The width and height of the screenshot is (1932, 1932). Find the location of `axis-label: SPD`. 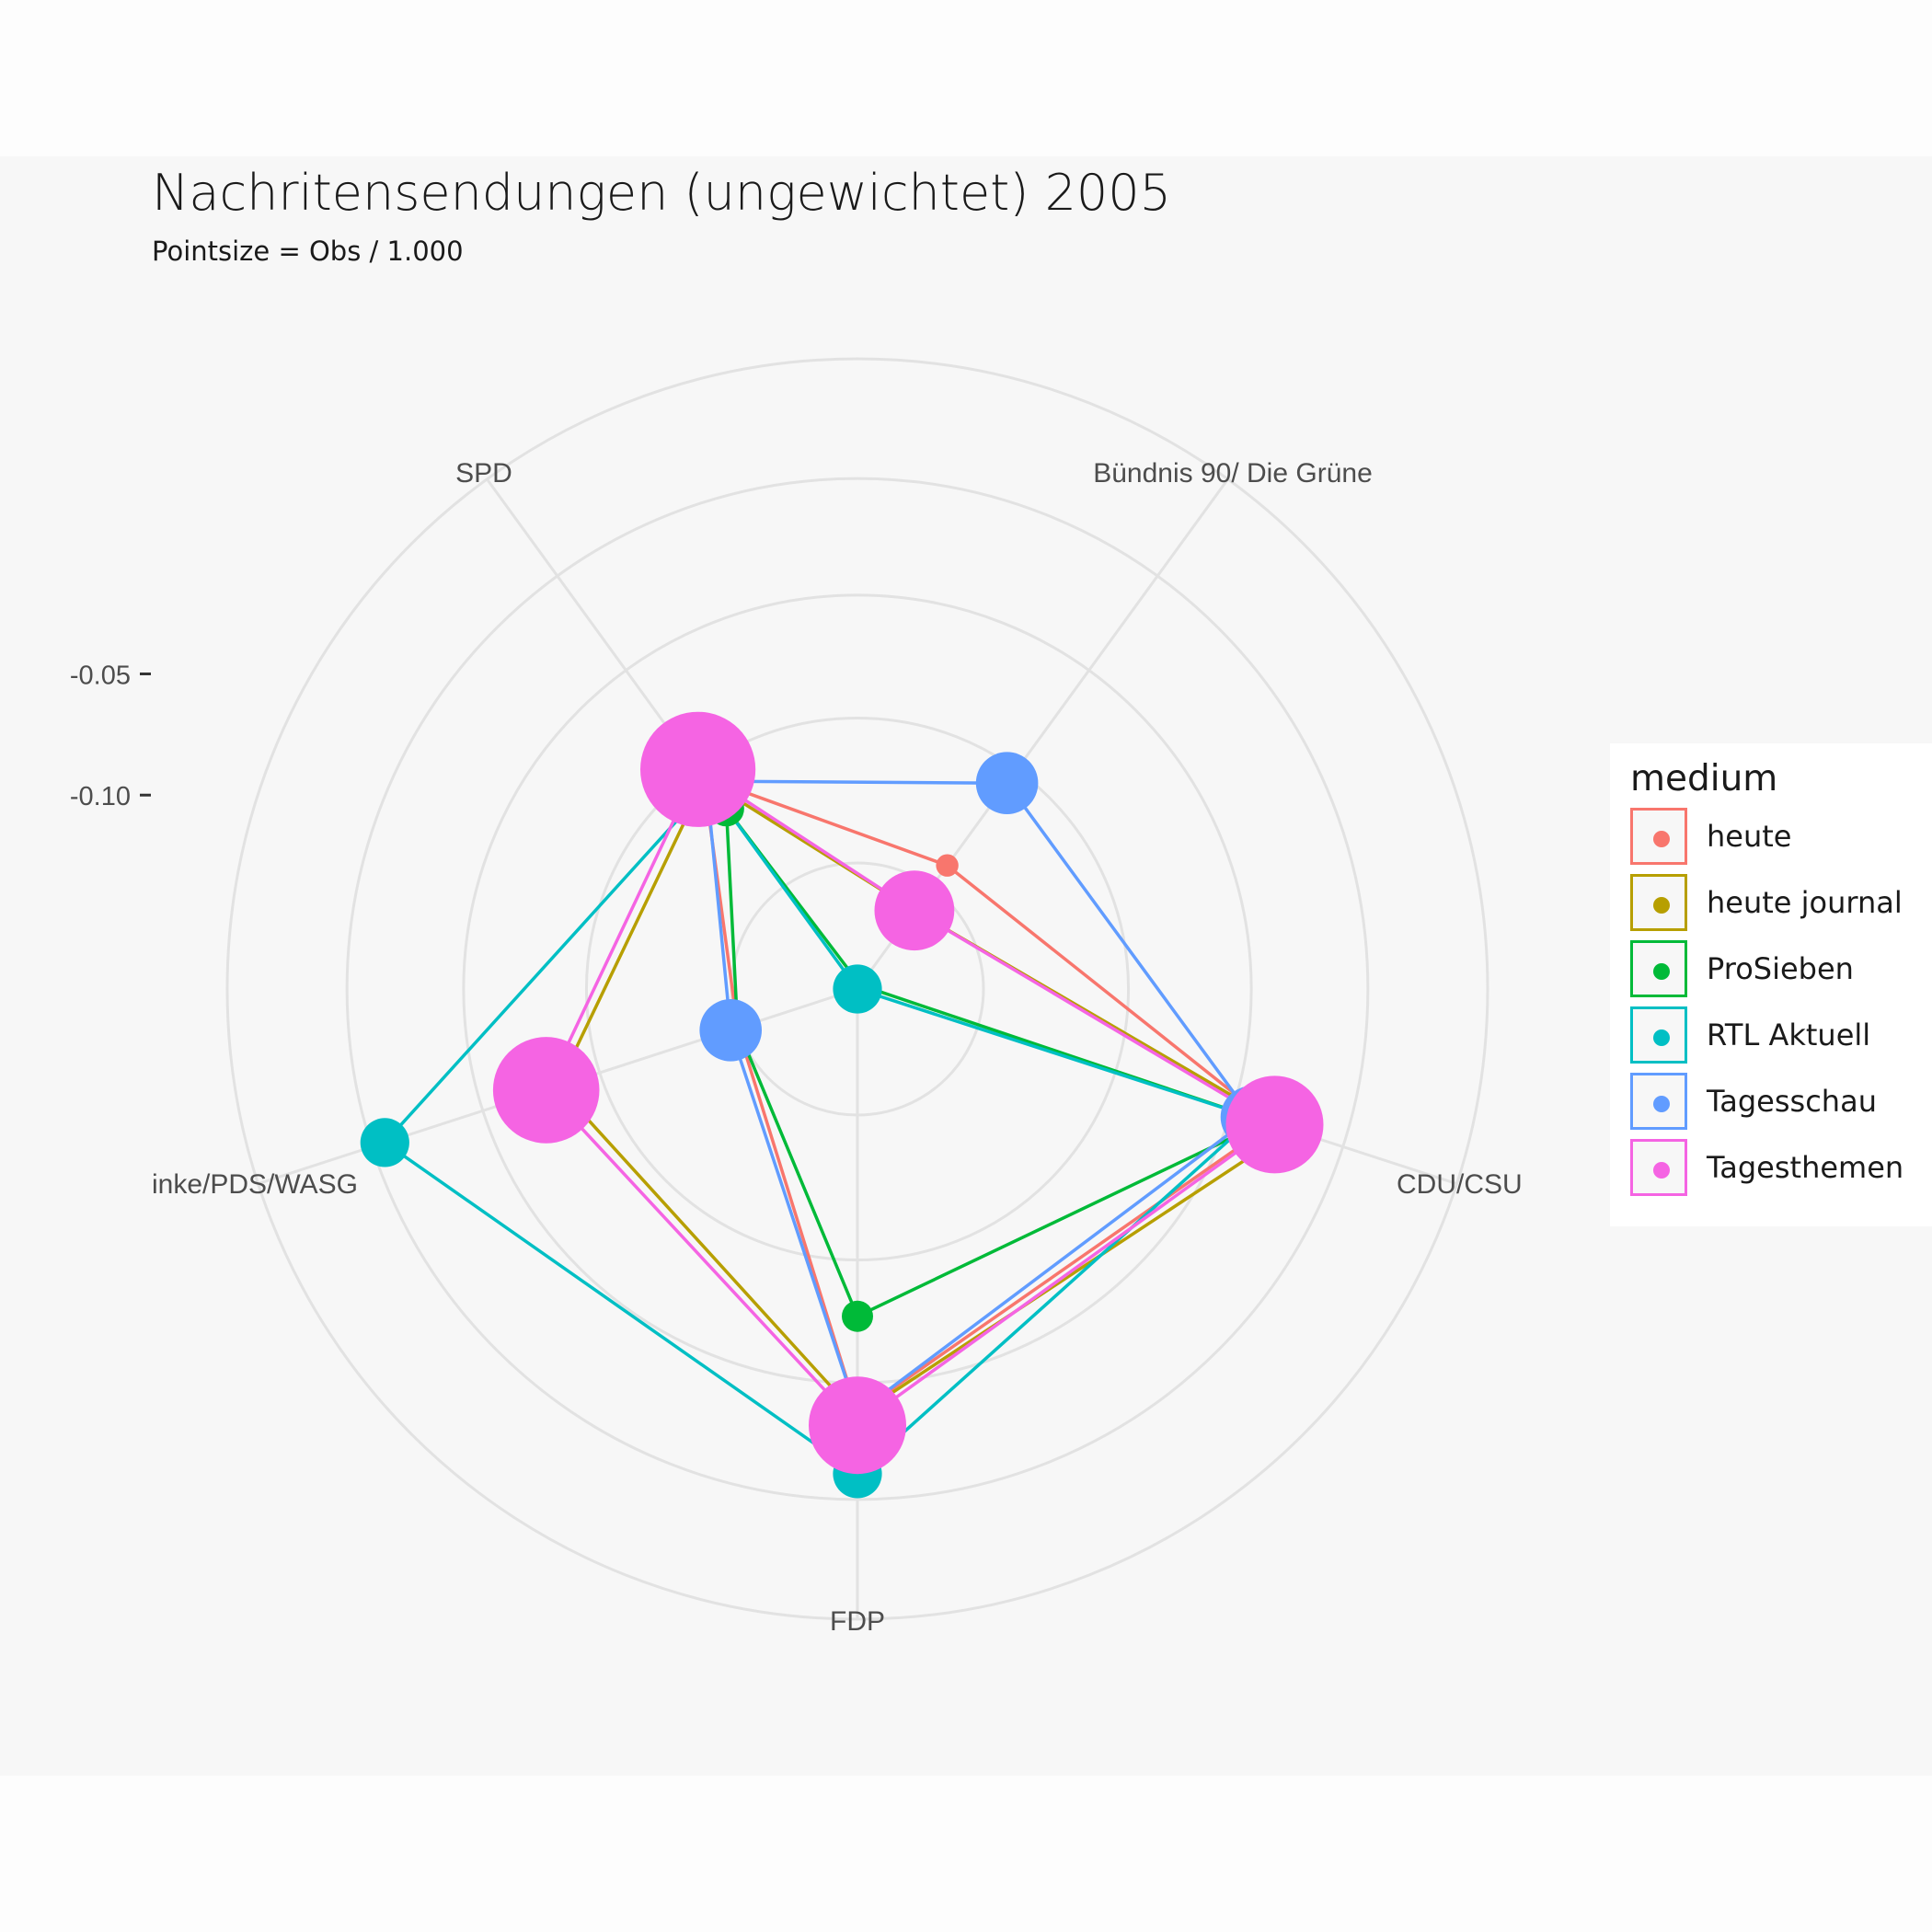

axis-label: SPD is located at coordinates (483, 473).